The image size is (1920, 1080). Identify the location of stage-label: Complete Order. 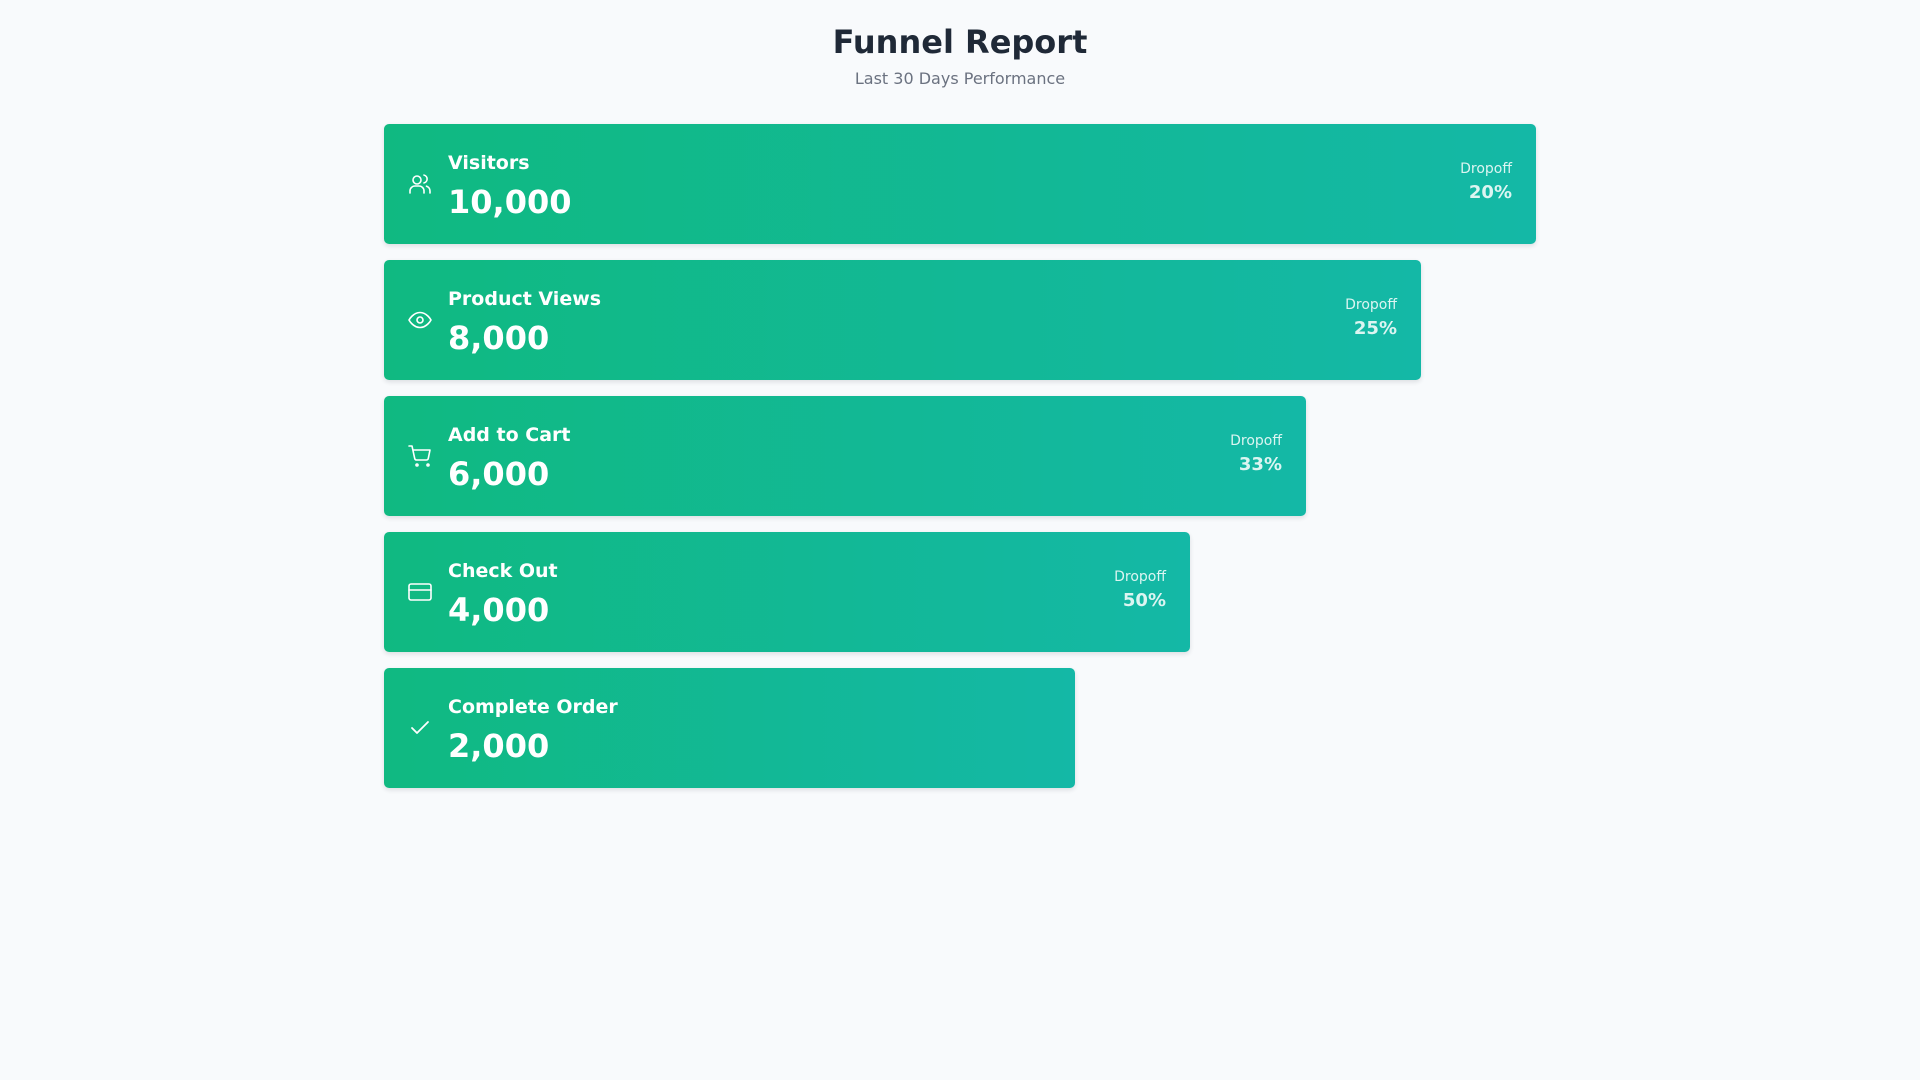
(533, 707).